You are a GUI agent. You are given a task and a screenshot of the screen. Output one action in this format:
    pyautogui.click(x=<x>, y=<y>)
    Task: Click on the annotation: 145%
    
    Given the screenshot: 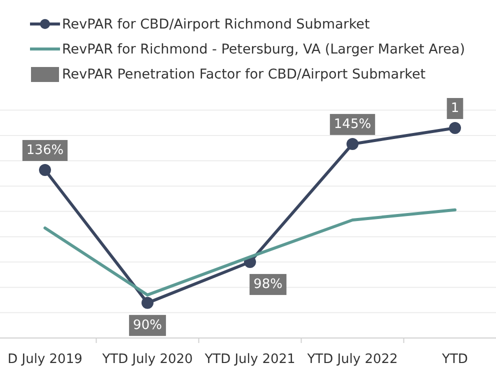 What is the action you would take?
    pyautogui.click(x=353, y=124)
    